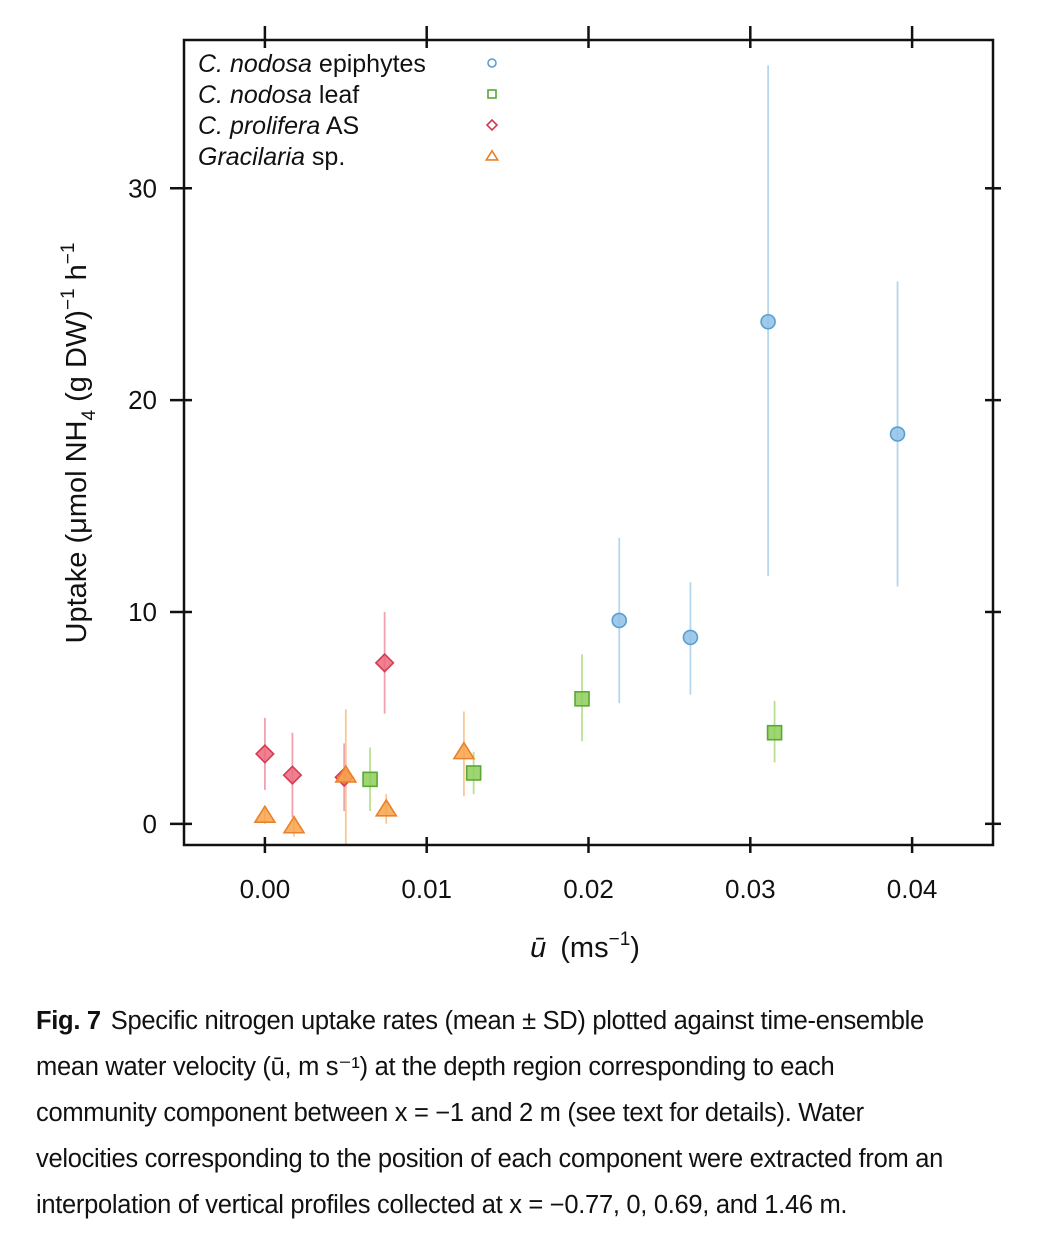 This screenshot has height=1260, width=1040. Describe the element at coordinates (585, 946) in the screenshot. I see `x-axis-label: ū (ms−1)` at that location.